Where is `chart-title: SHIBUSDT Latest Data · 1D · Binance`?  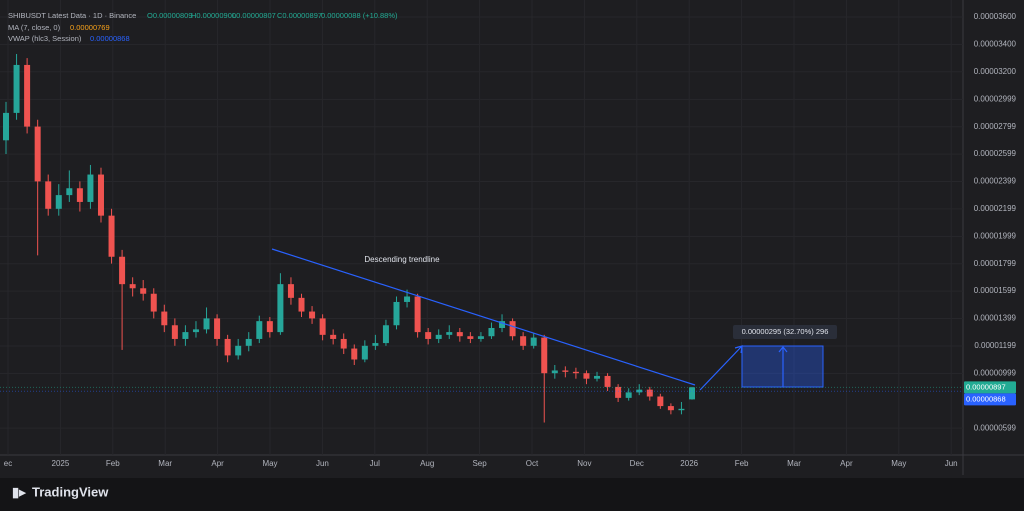 chart-title: SHIBUSDT Latest Data · 1D · Binance is located at coordinates (72, 15).